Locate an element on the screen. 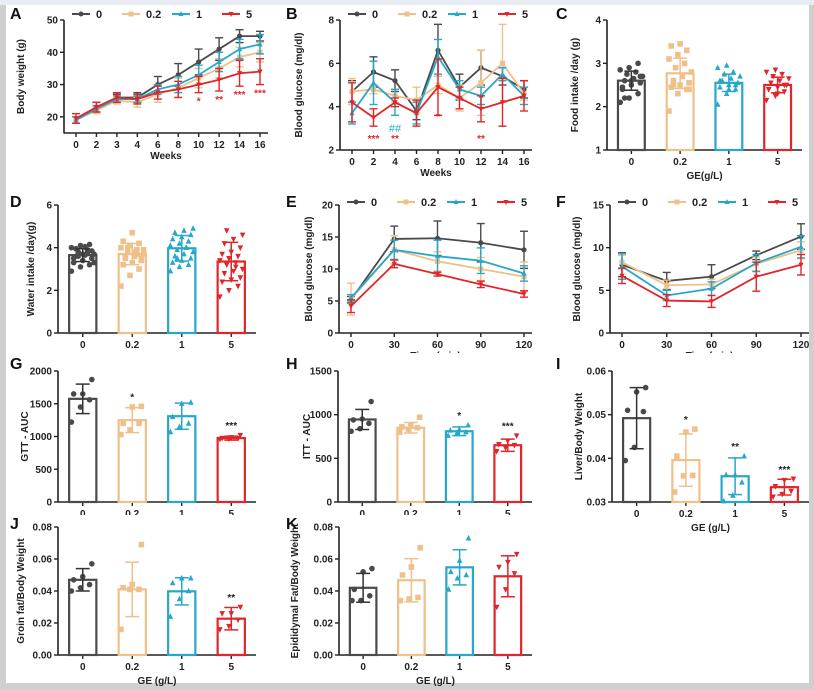 The height and width of the screenshot is (689, 814). x-tick-label: 6 is located at coordinates (417, 162).